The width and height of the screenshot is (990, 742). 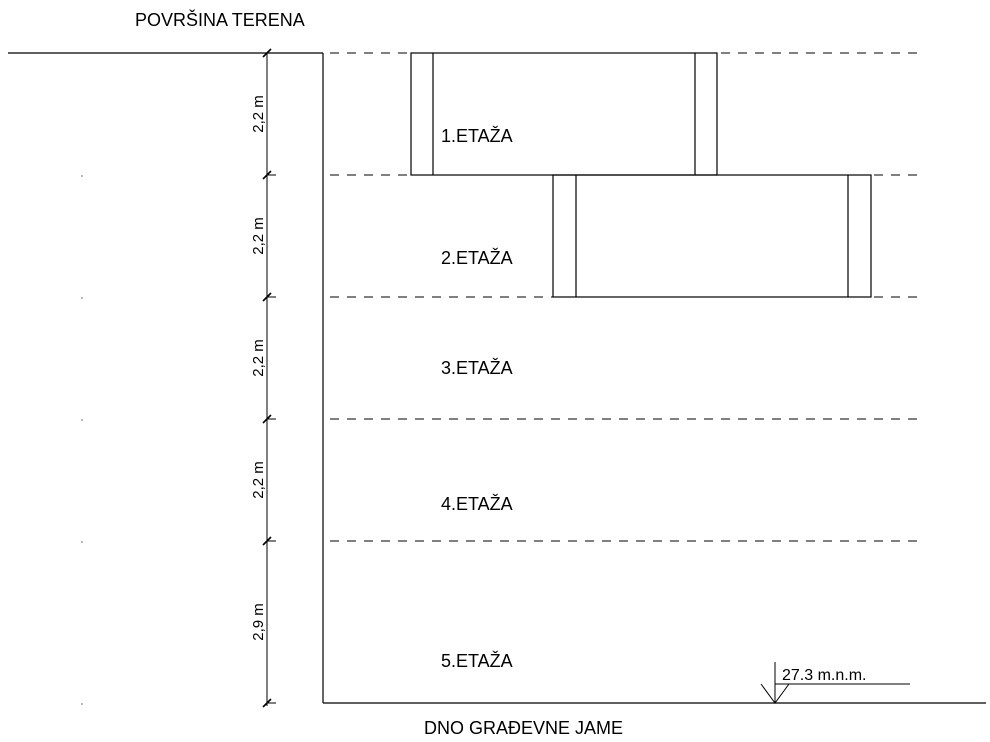 What do you see at coordinates (258, 358) in the screenshot?
I see `height-label-3: 2,2 m` at bounding box center [258, 358].